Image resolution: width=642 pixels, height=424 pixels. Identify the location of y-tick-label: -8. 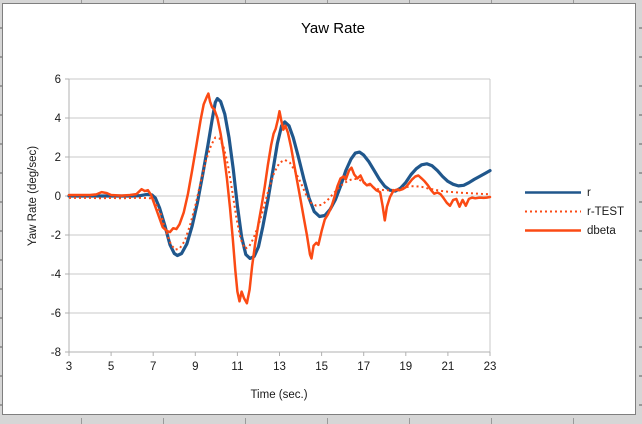
(56, 353).